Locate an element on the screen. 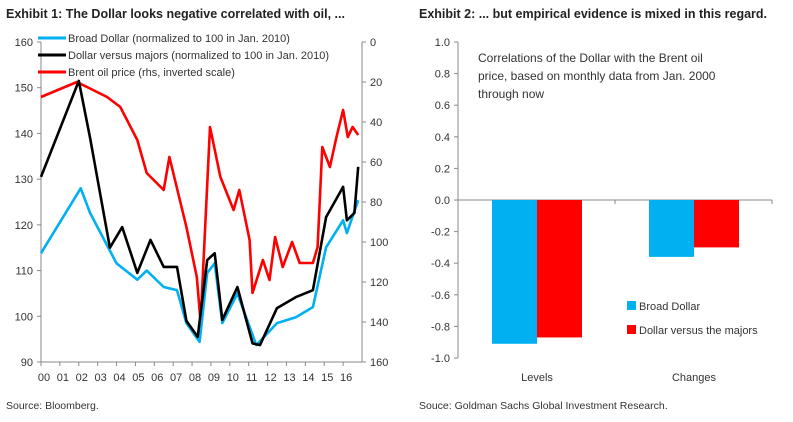 Image resolution: width=793 pixels, height=422 pixels. y-tick-label: 0.6 is located at coordinates (442, 106).